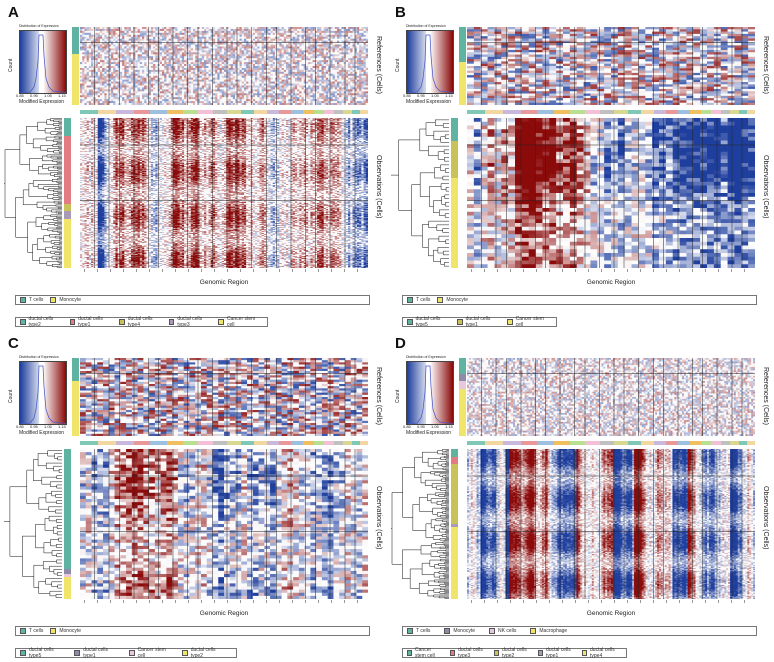  I want to click on legend-item: ductal cells type4, so click(140, 322).